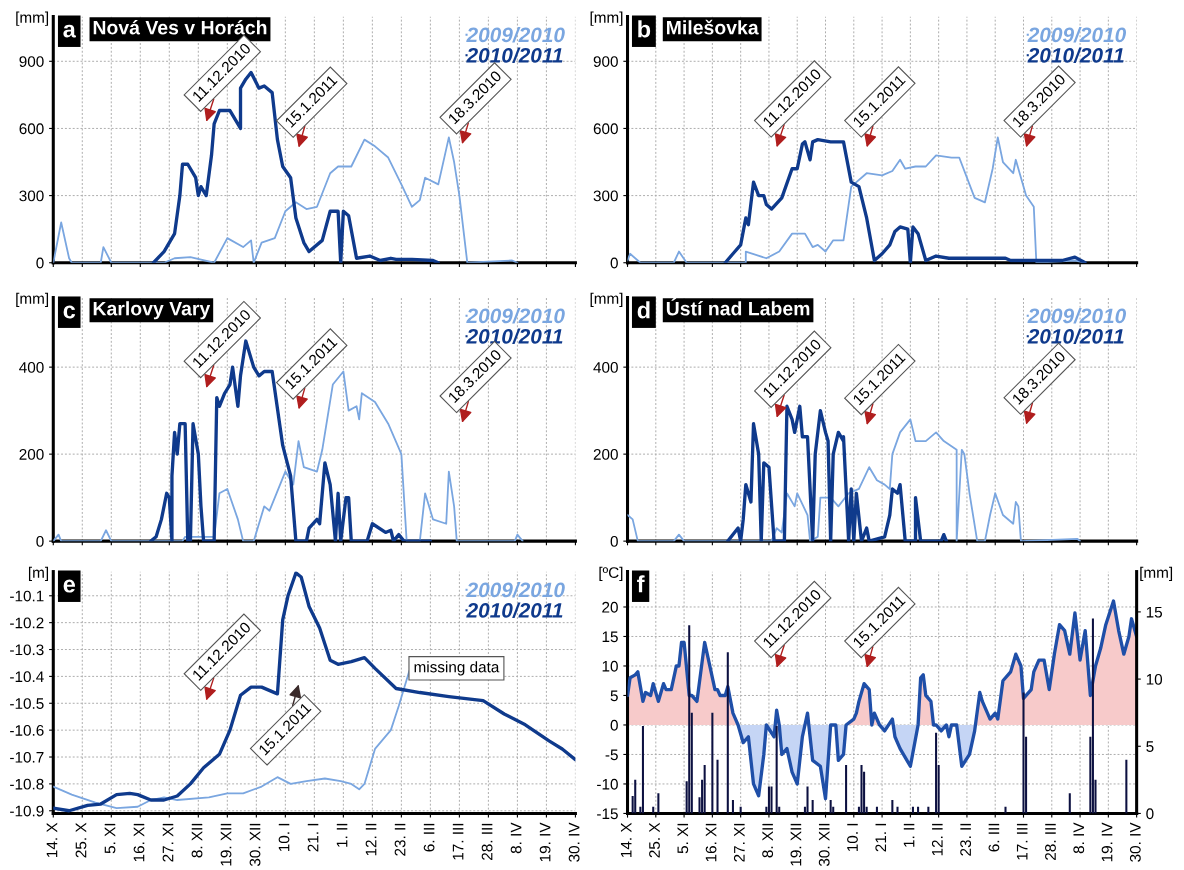 The height and width of the screenshot is (870, 1184). Describe the element at coordinates (27, 757) in the screenshot. I see `y-tick-label: -10.7` at that location.